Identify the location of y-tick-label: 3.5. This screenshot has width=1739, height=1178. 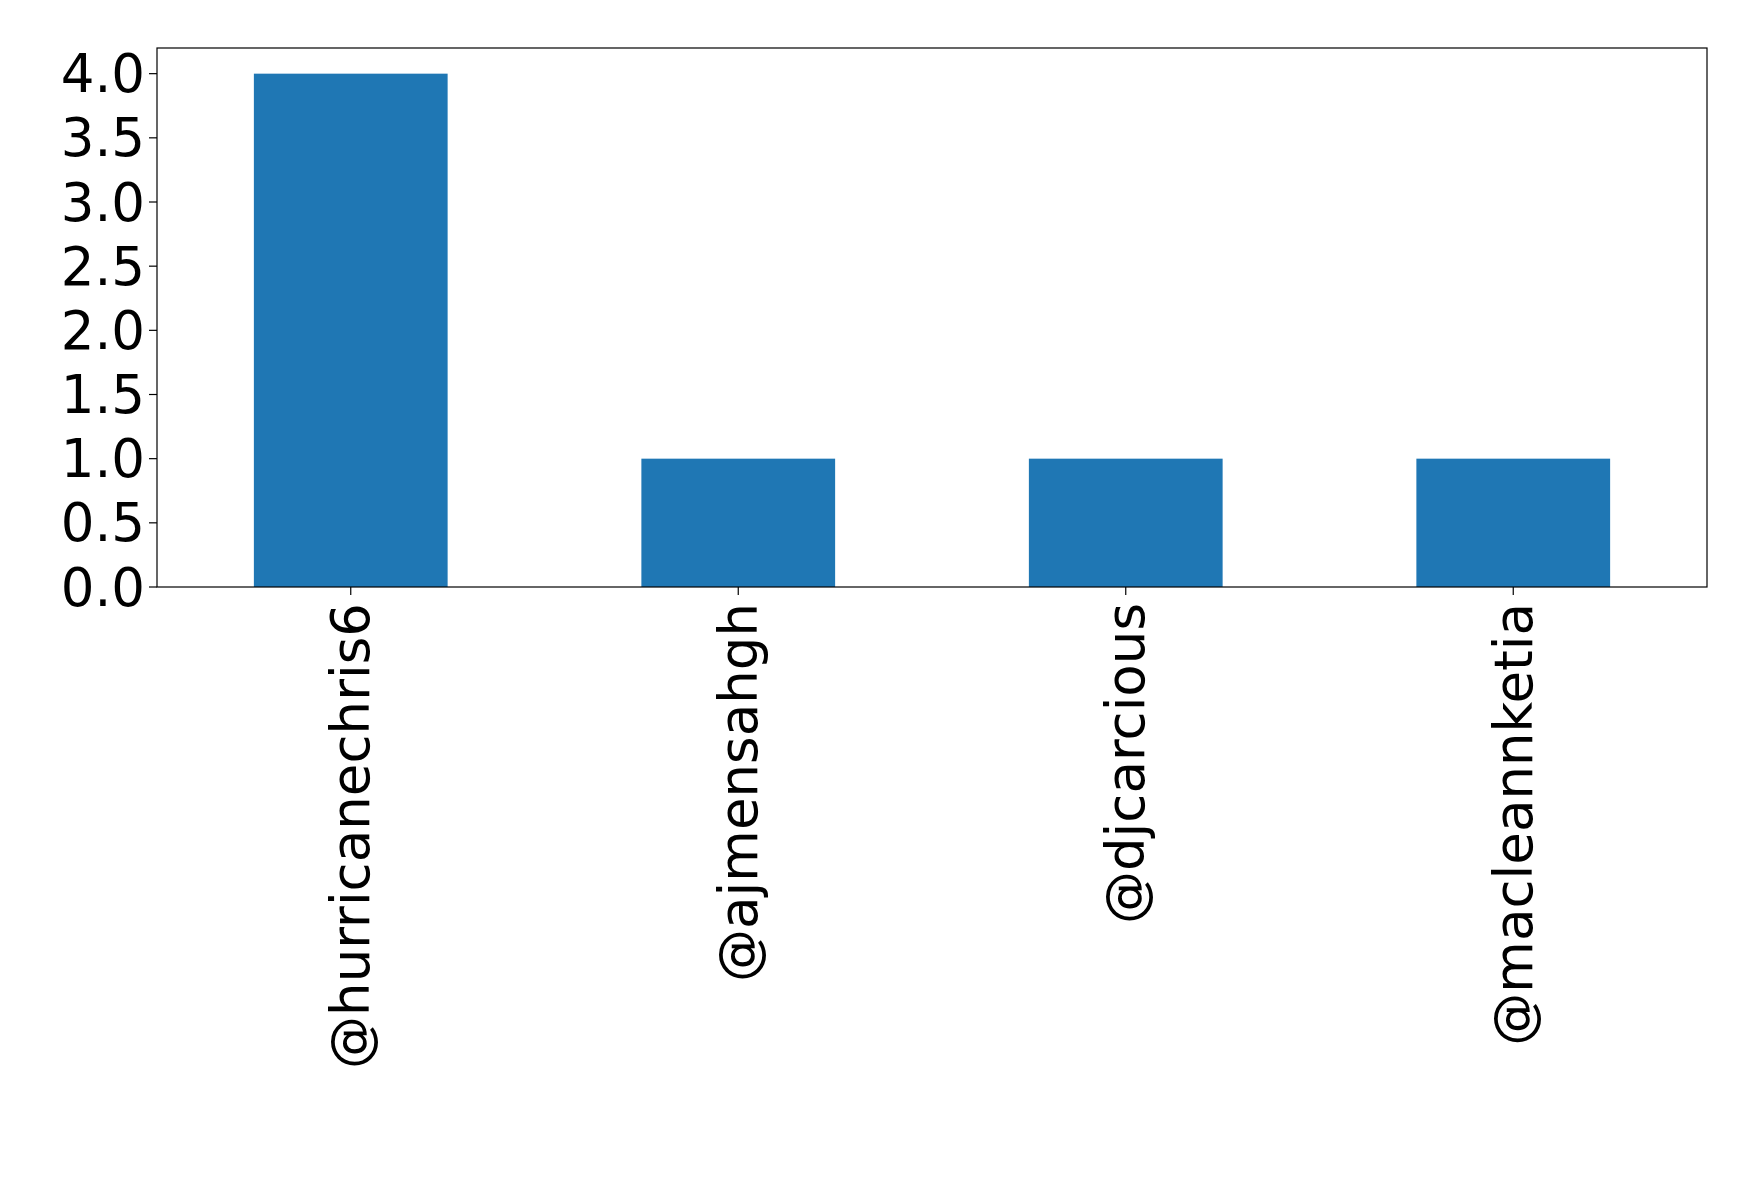
(102, 138).